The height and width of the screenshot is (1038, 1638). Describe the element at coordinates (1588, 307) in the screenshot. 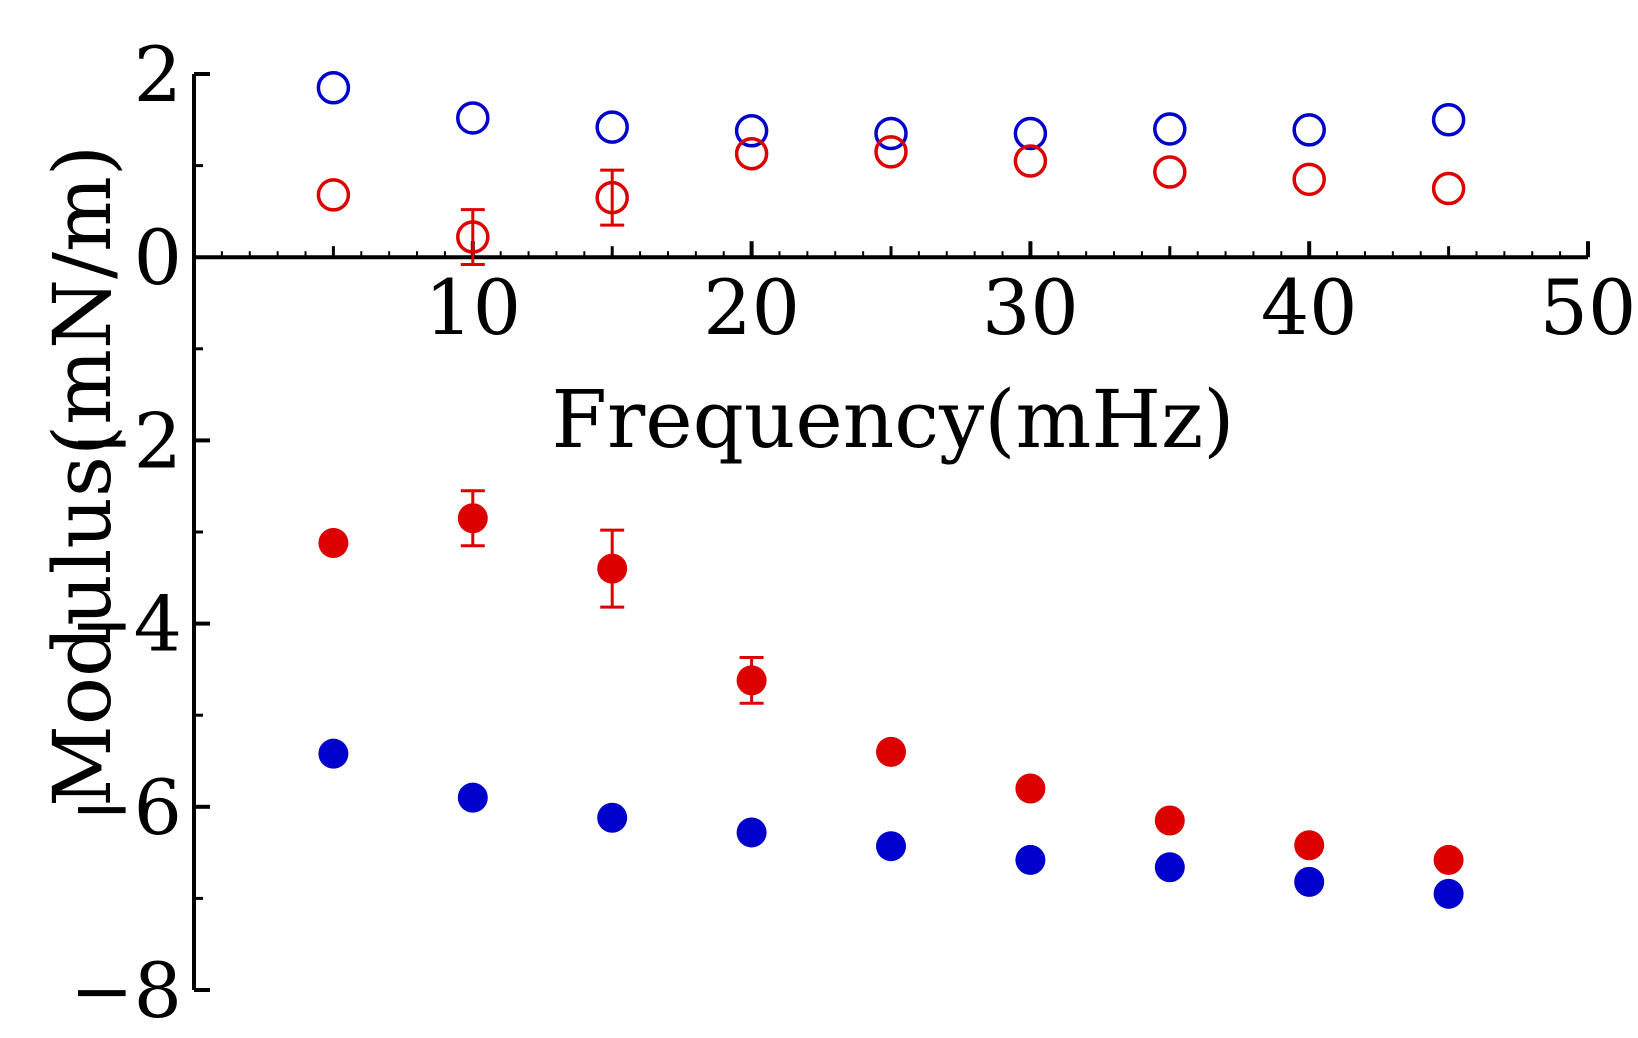

I see `x-tick-label-50: 50` at that location.